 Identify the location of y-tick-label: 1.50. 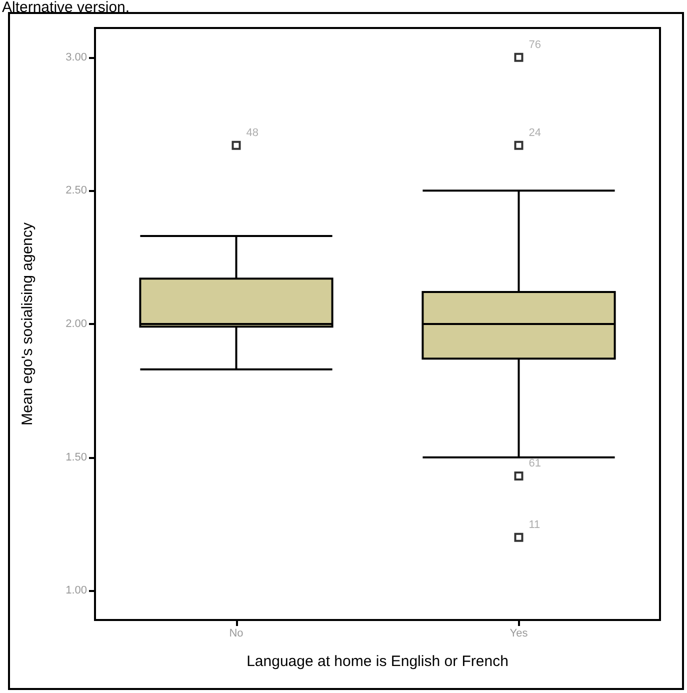
(76, 457).